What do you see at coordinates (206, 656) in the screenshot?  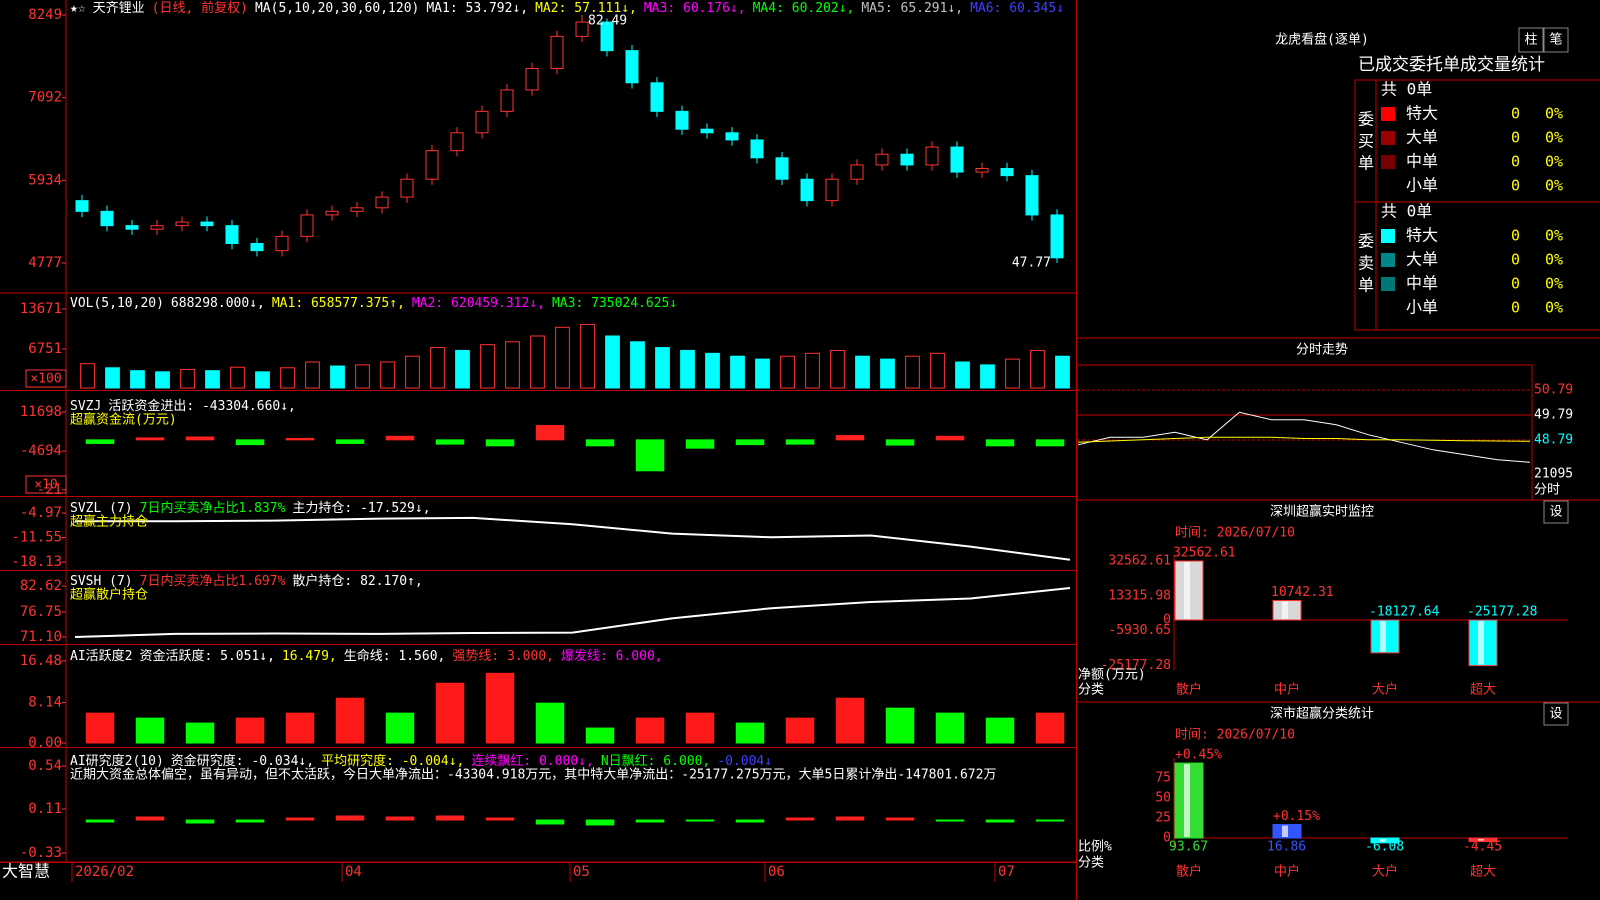 I see `header-item: 资金活跃度: 5.051↓,` at bounding box center [206, 656].